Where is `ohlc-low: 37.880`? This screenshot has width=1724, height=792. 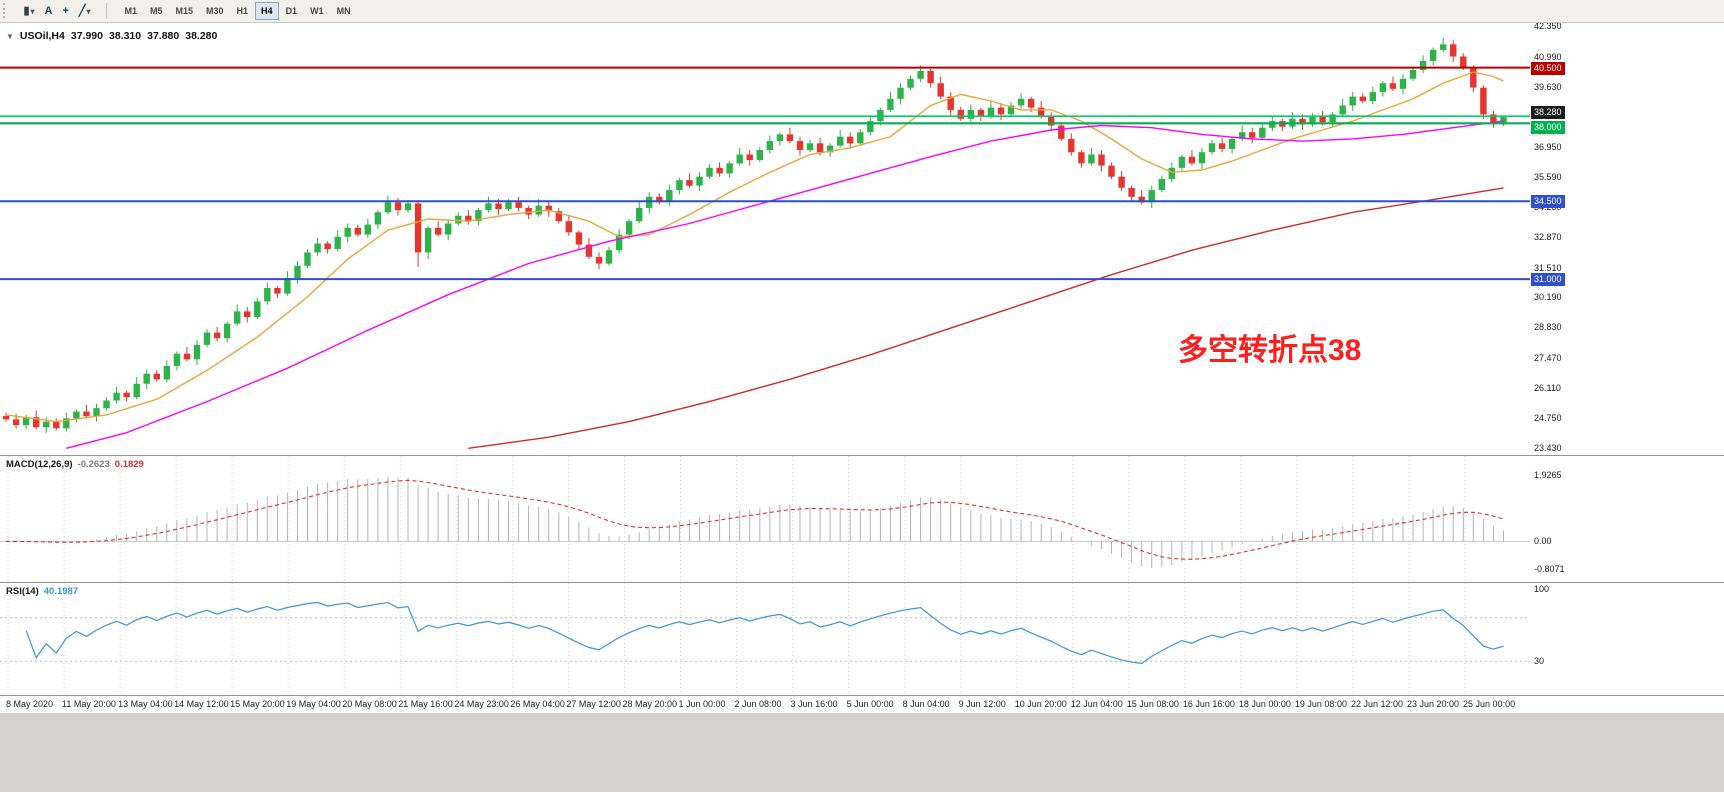 ohlc-low: 37.880 is located at coordinates (163, 36).